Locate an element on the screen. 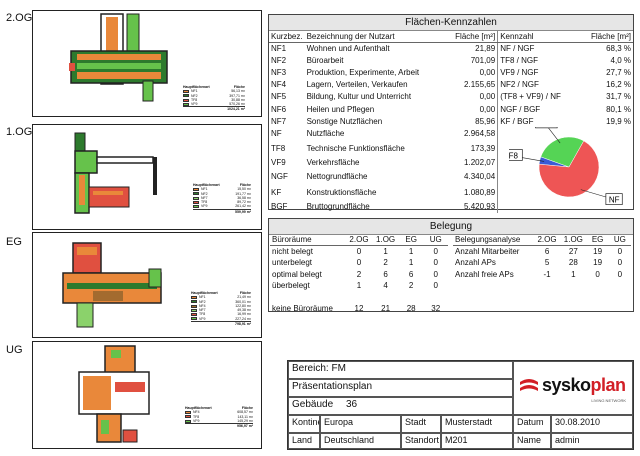 The height and width of the screenshot is (456, 640). datum-label: Datum is located at coordinates (532, 424).